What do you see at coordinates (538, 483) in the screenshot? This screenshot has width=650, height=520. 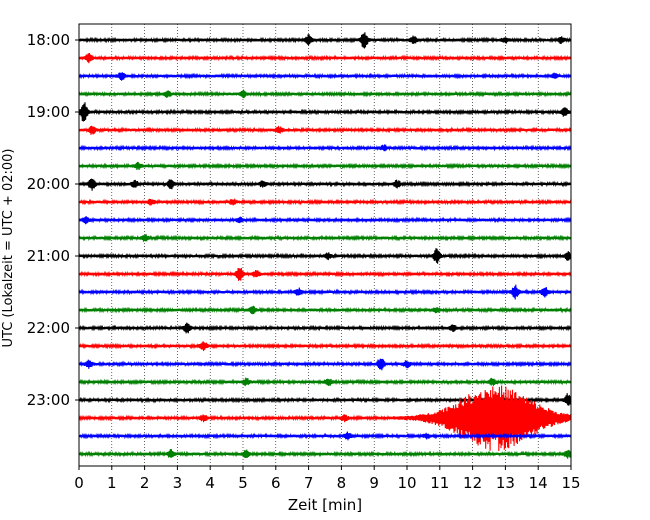 I see `x-tick-label: 14` at bounding box center [538, 483].